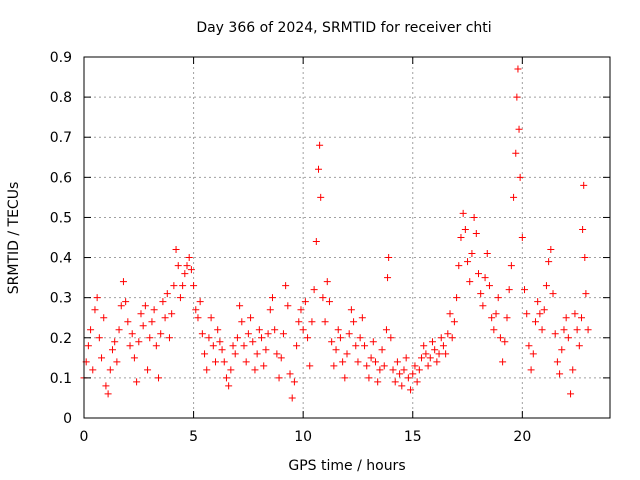 The width and height of the screenshot is (640, 480). What do you see at coordinates (413, 437) in the screenshot?
I see `x-tick-label: 15` at bounding box center [413, 437].